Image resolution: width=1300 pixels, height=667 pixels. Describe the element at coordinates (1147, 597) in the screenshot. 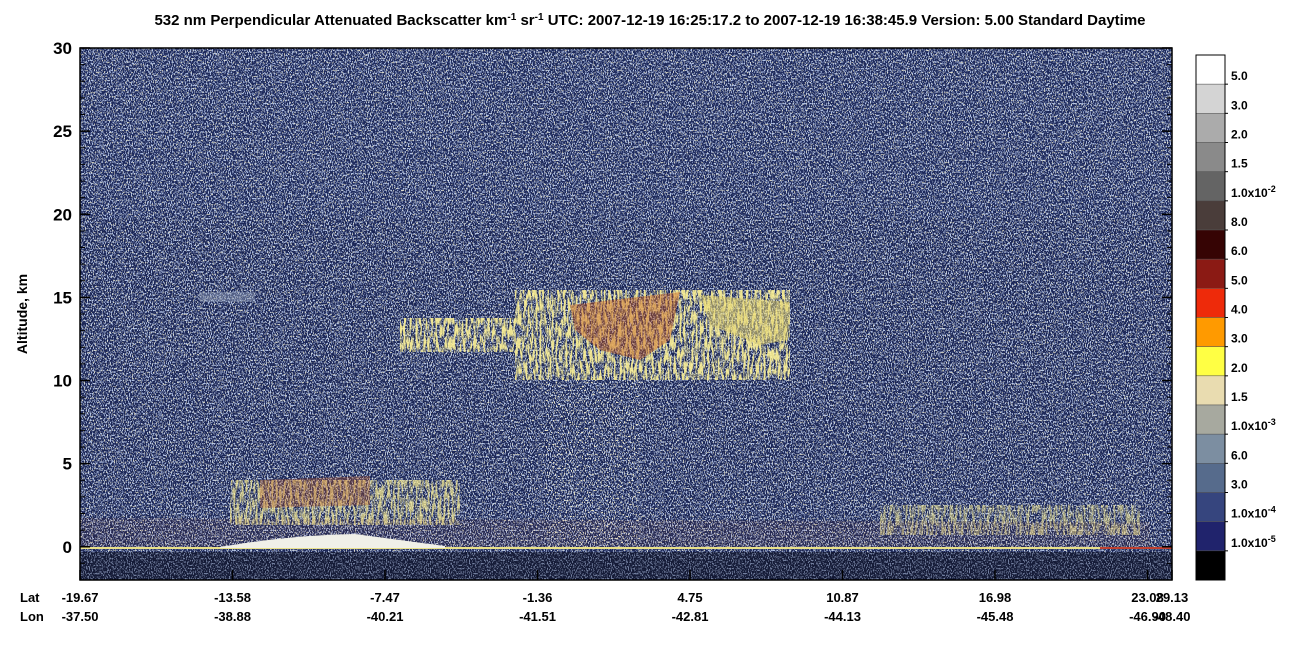

I see `lat-label: 23.08` at that location.